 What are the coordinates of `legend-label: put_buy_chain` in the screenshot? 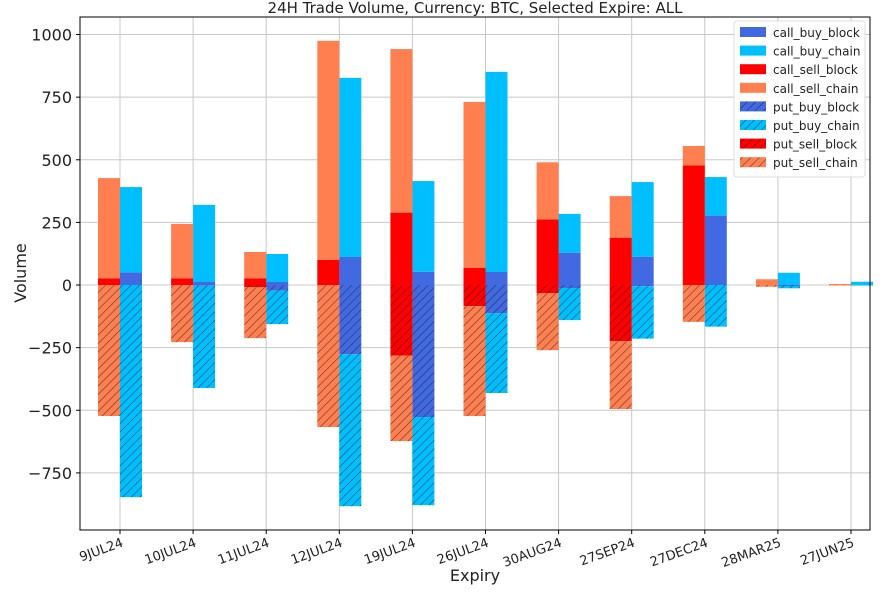 It's located at (816, 126).